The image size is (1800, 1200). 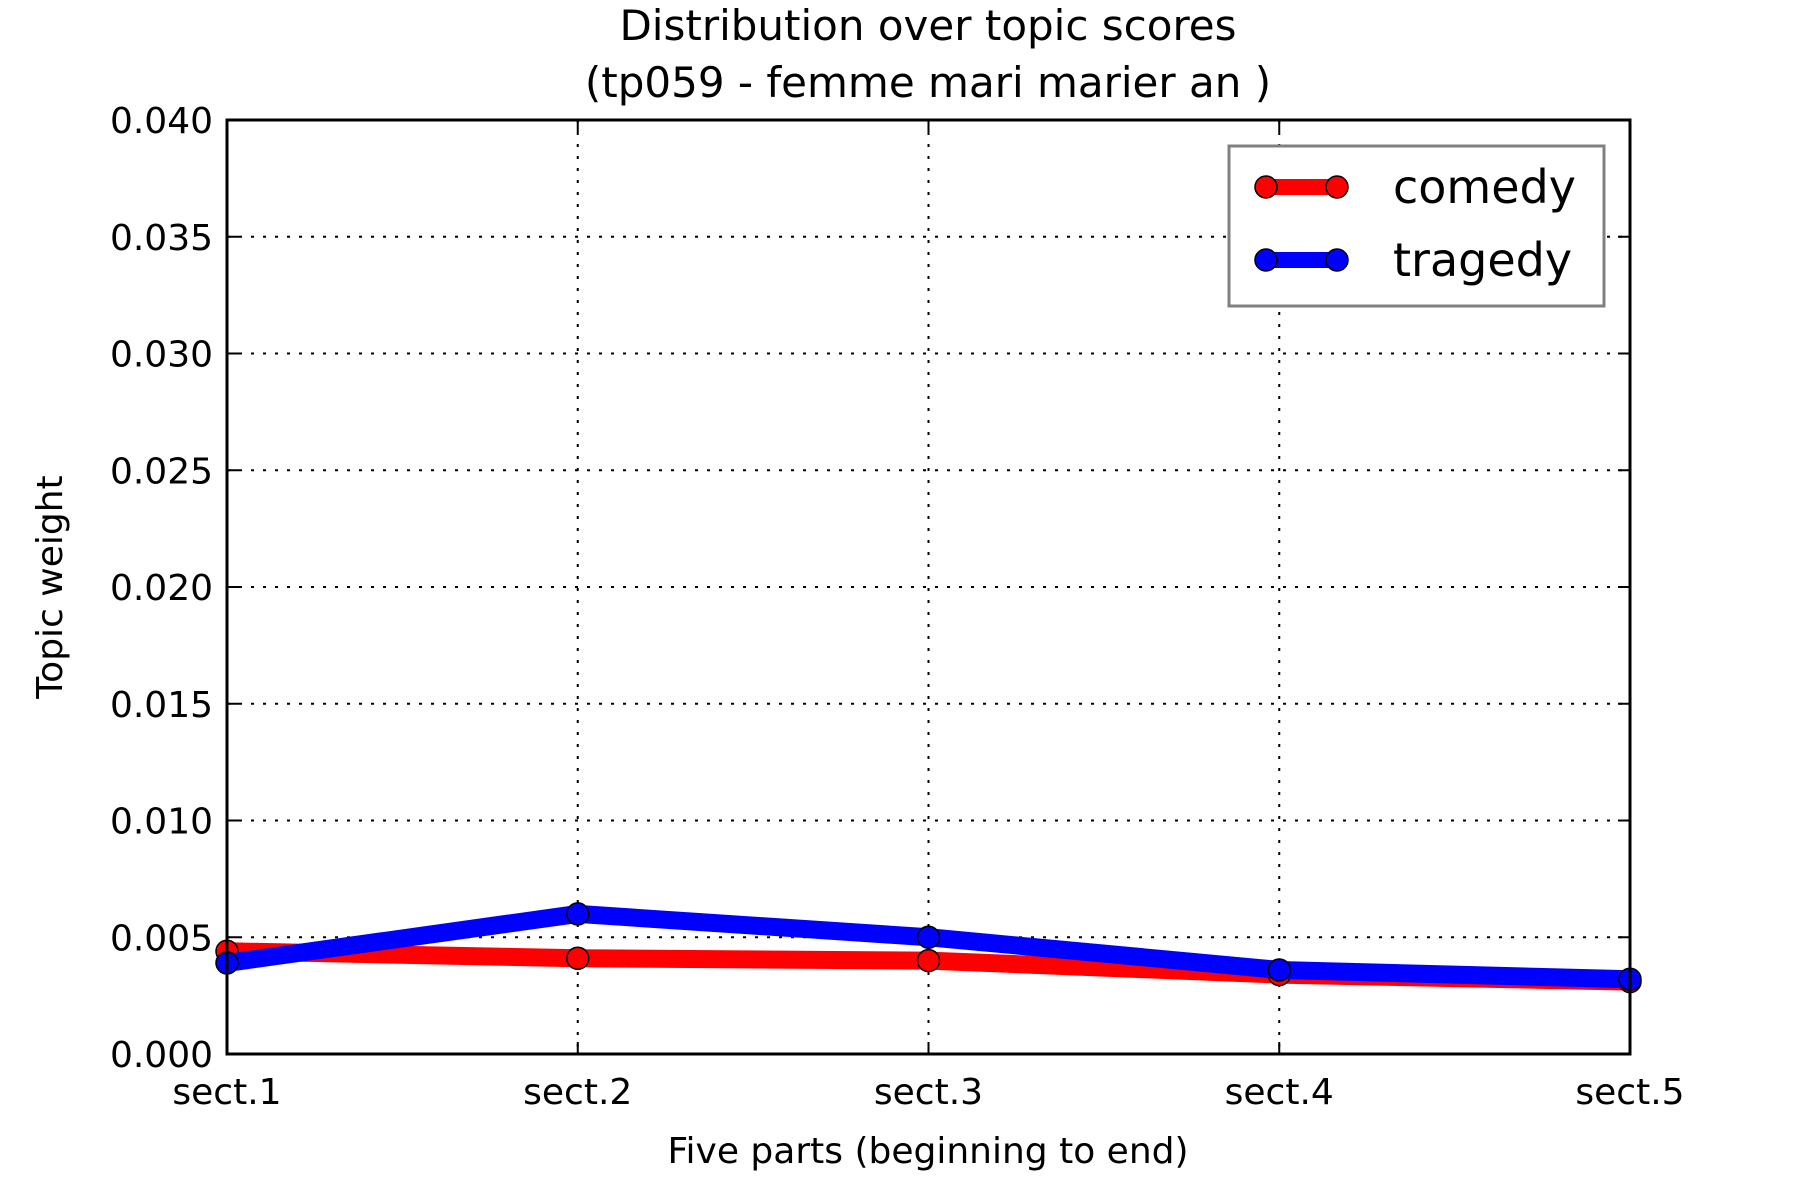 I want to click on x-tick-labels: sect.1 sect.2 sect.3 sect.4 sect.5, so click(x=928, y=1092).